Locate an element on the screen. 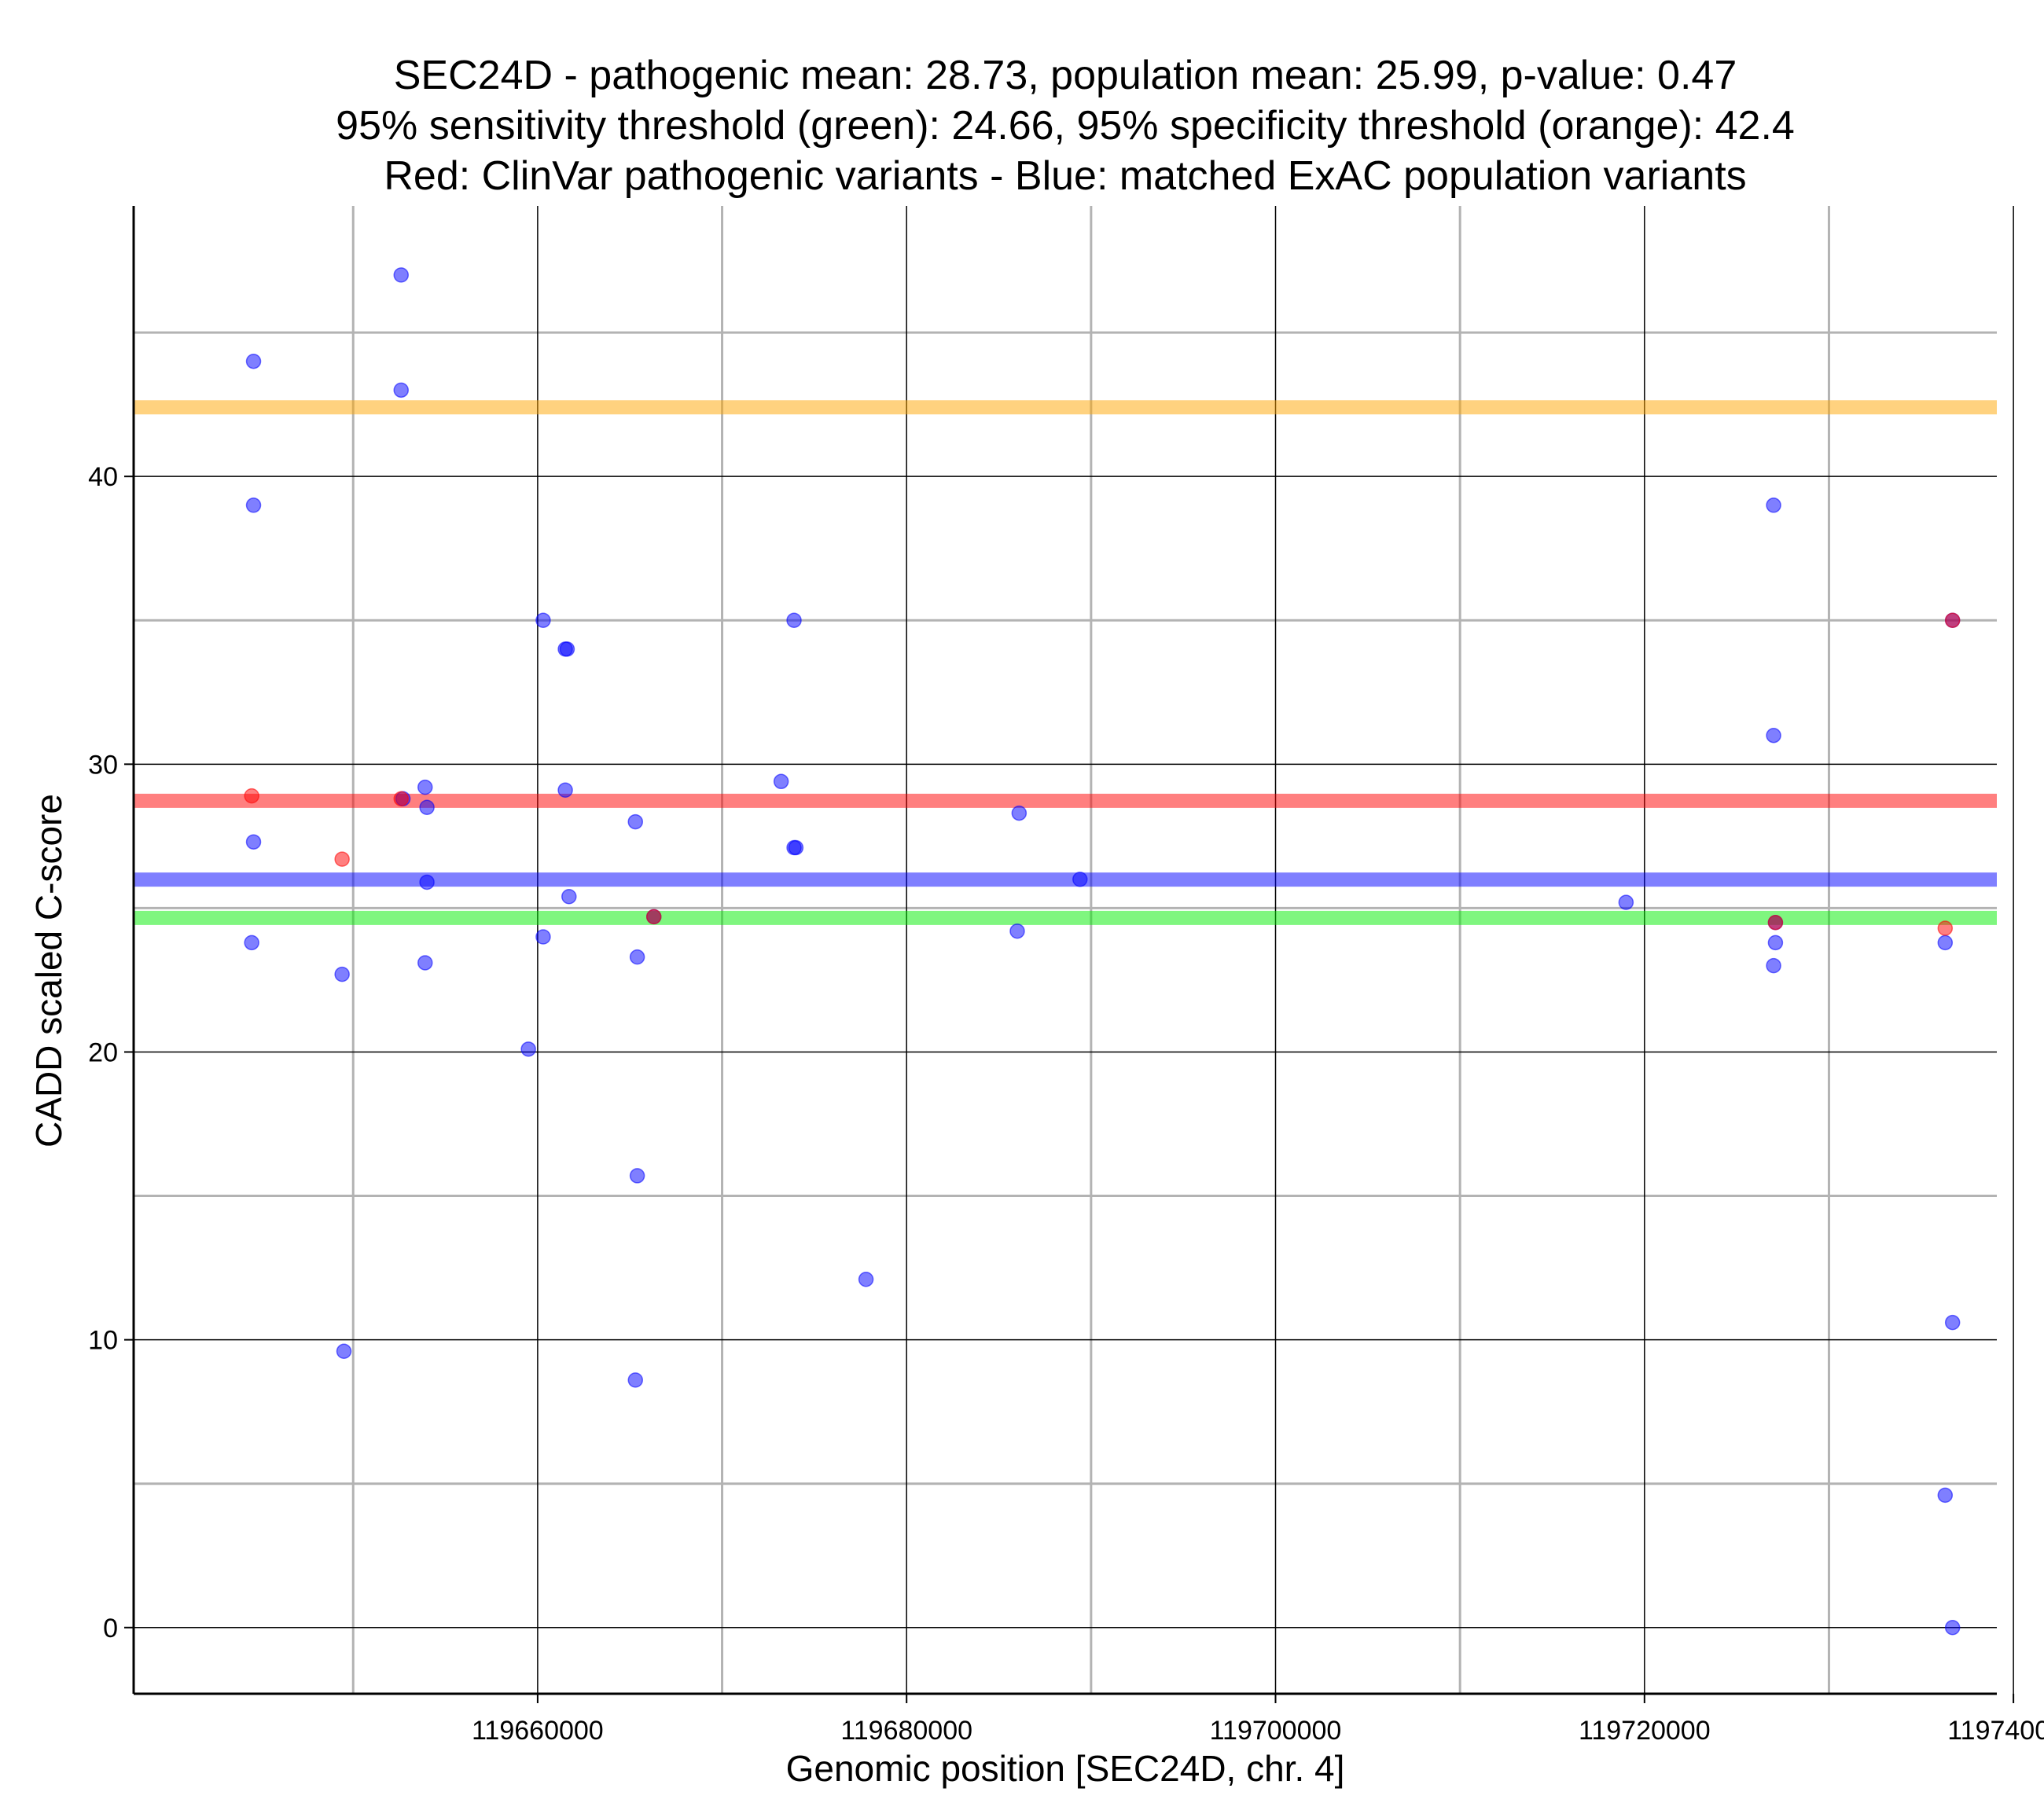 The width and height of the screenshot is (2044, 1814). y-tick-label: 0 is located at coordinates (111, 1628).